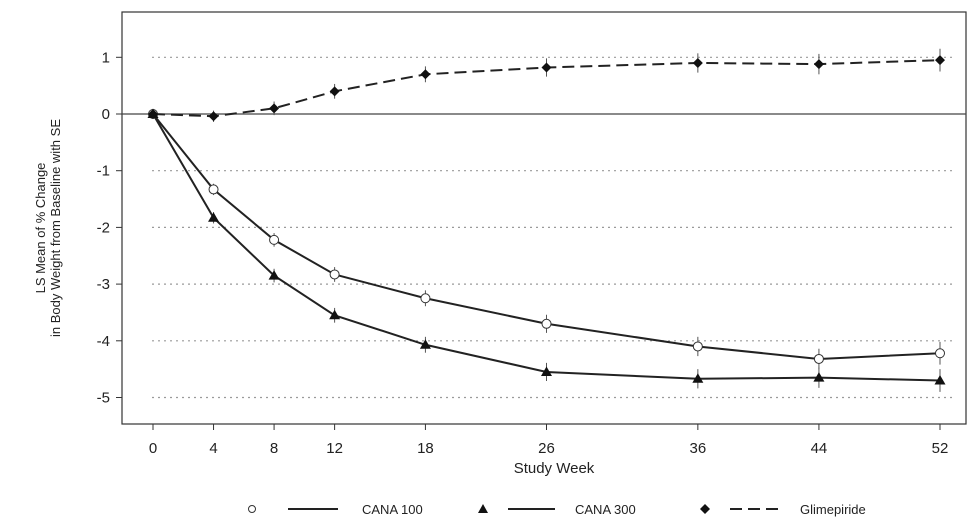  I want to click on y-axis-title-line-2: in Body Weight from Baseline with SE, so click(55, 228).